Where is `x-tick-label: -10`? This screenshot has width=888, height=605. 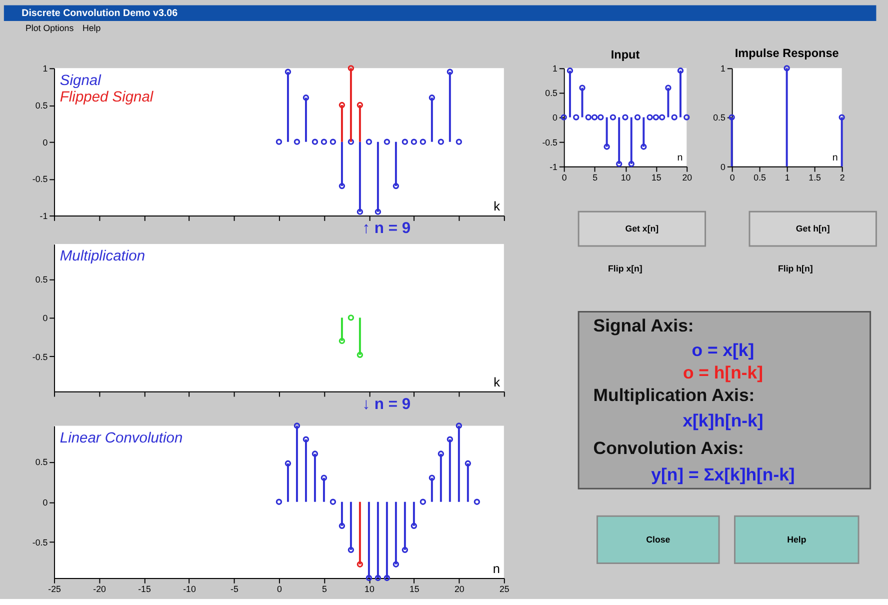 x-tick-label: -10 is located at coordinates (189, 589).